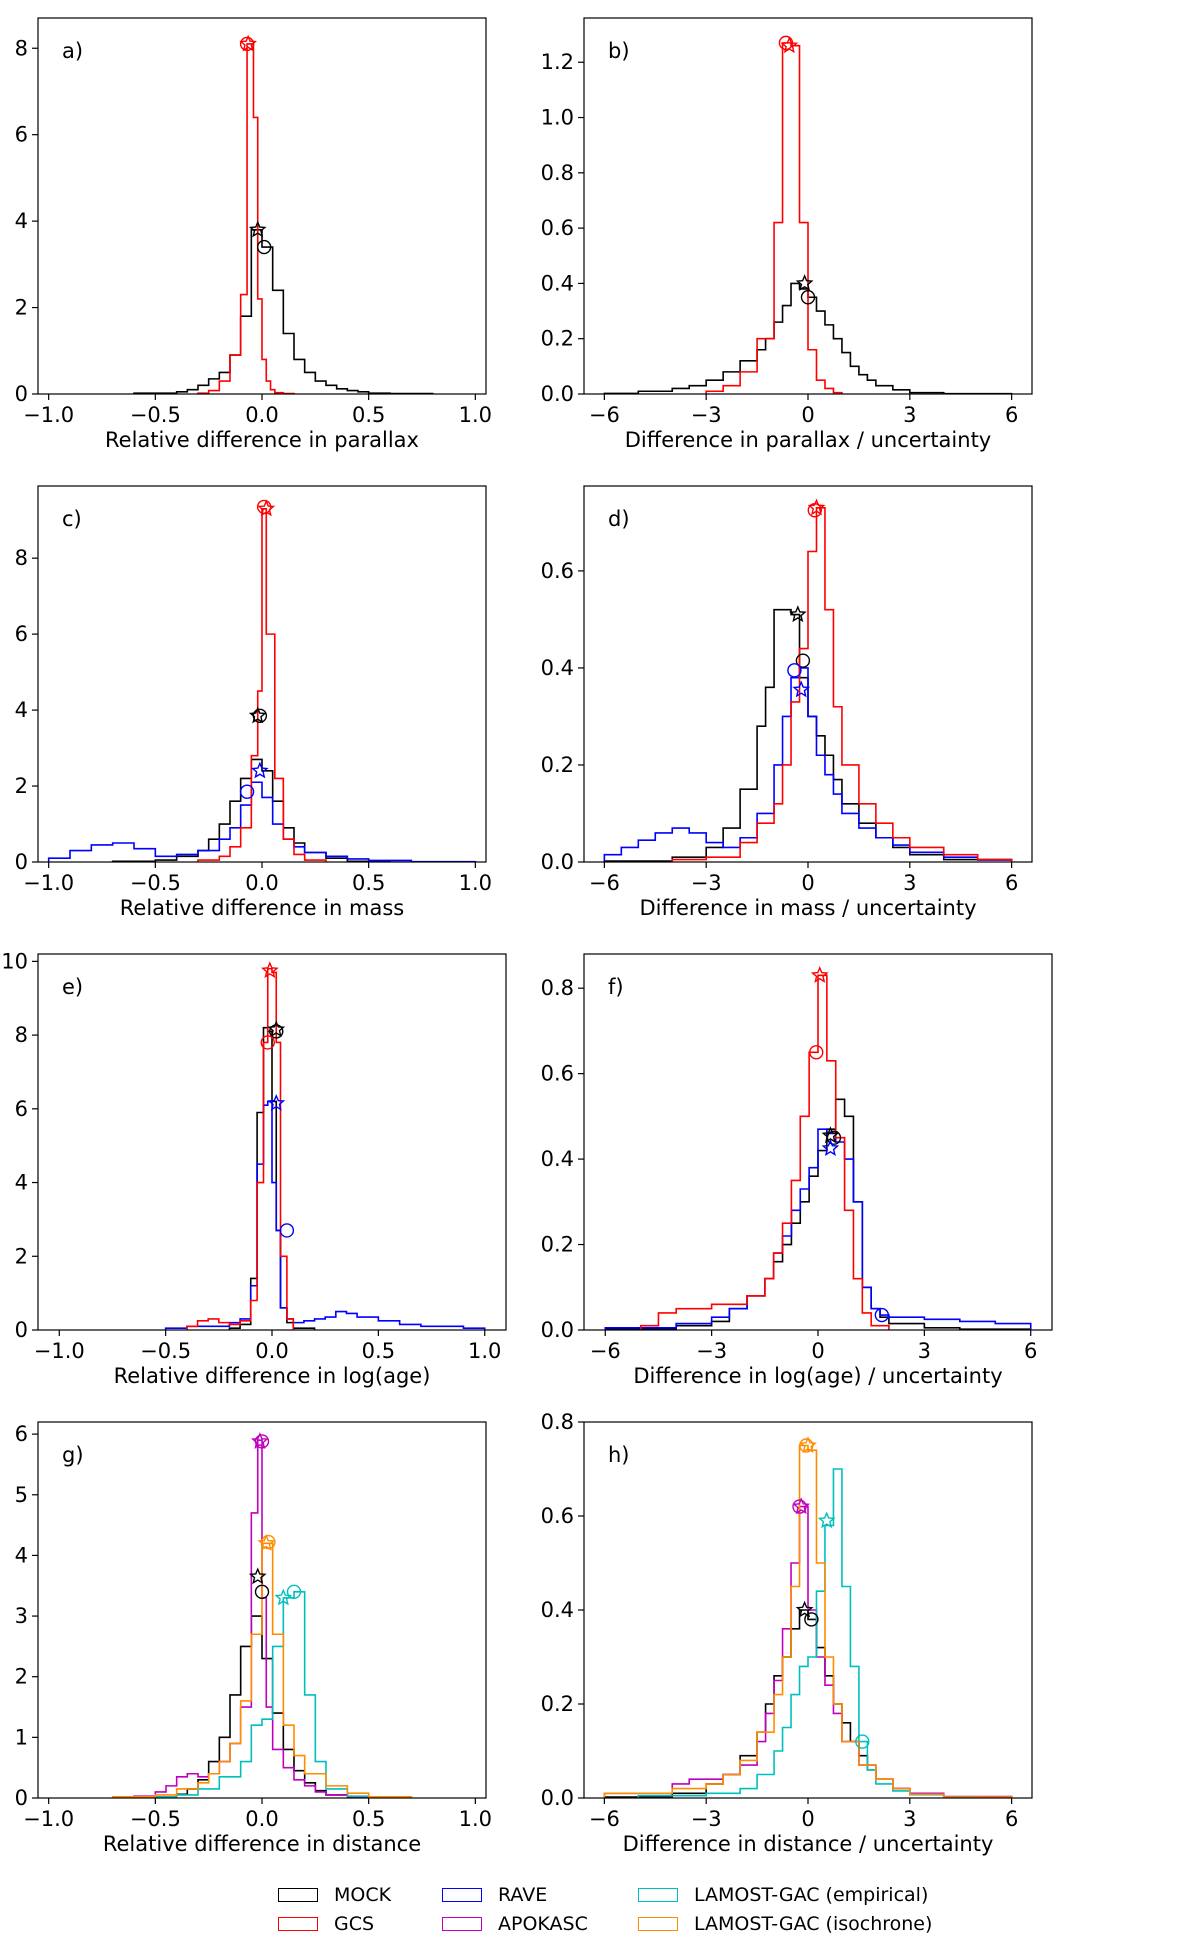 This screenshot has width=1202, height=1950. What do you see at coordinates (817, 1376) in the screenshot?
I see `x-axis-label: Difference in log(age) / uncertainty` at bounding box center [817, 1376].